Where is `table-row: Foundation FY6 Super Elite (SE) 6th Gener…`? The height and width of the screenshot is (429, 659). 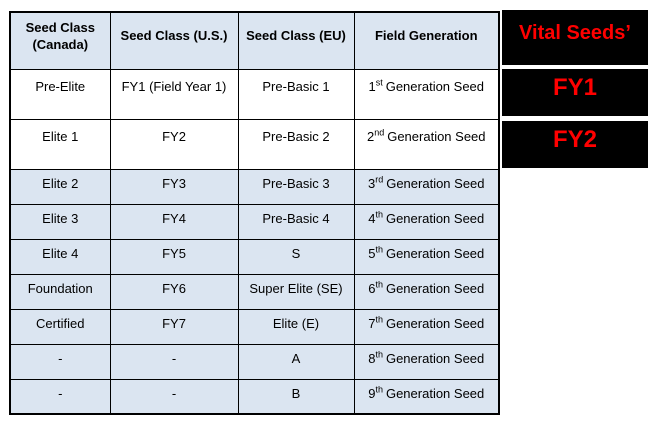 table-row: Foundation FY6 Super Elite (SE) 6th Gener… is located at coordinates (254, 291).